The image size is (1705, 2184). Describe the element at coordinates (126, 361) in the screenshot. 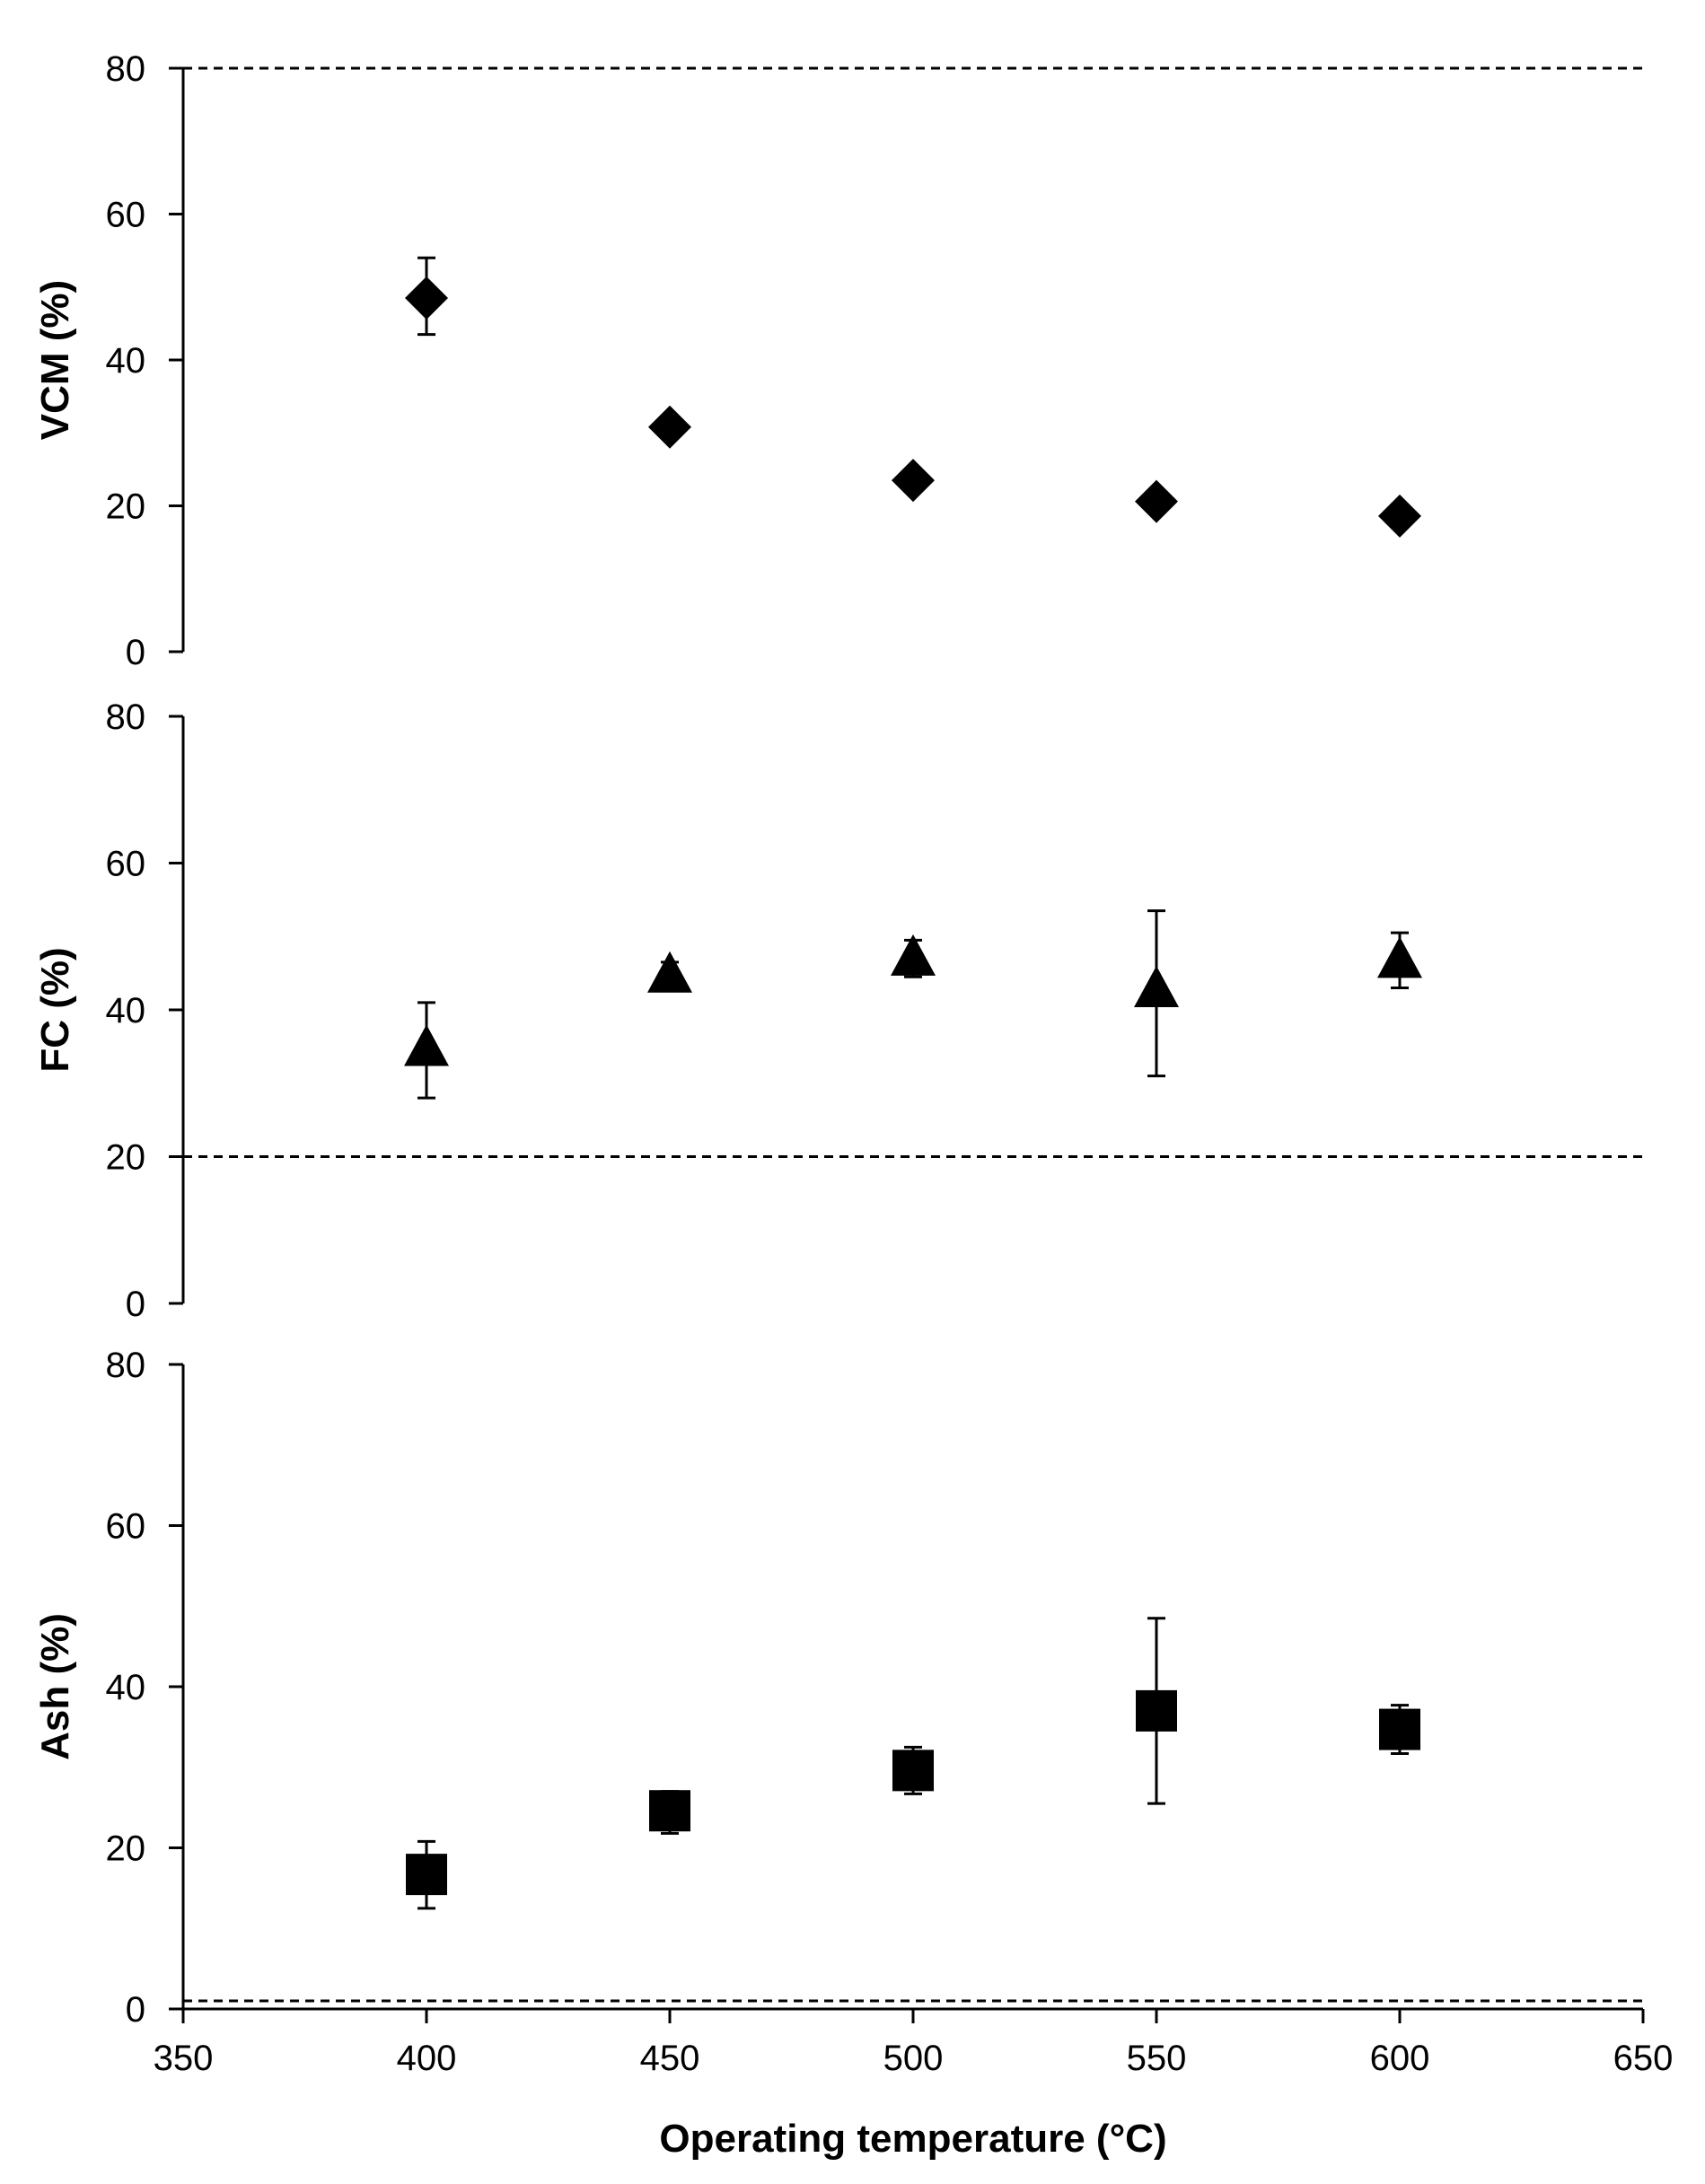

I see `vcm-y-tick-label: 40` at that location.